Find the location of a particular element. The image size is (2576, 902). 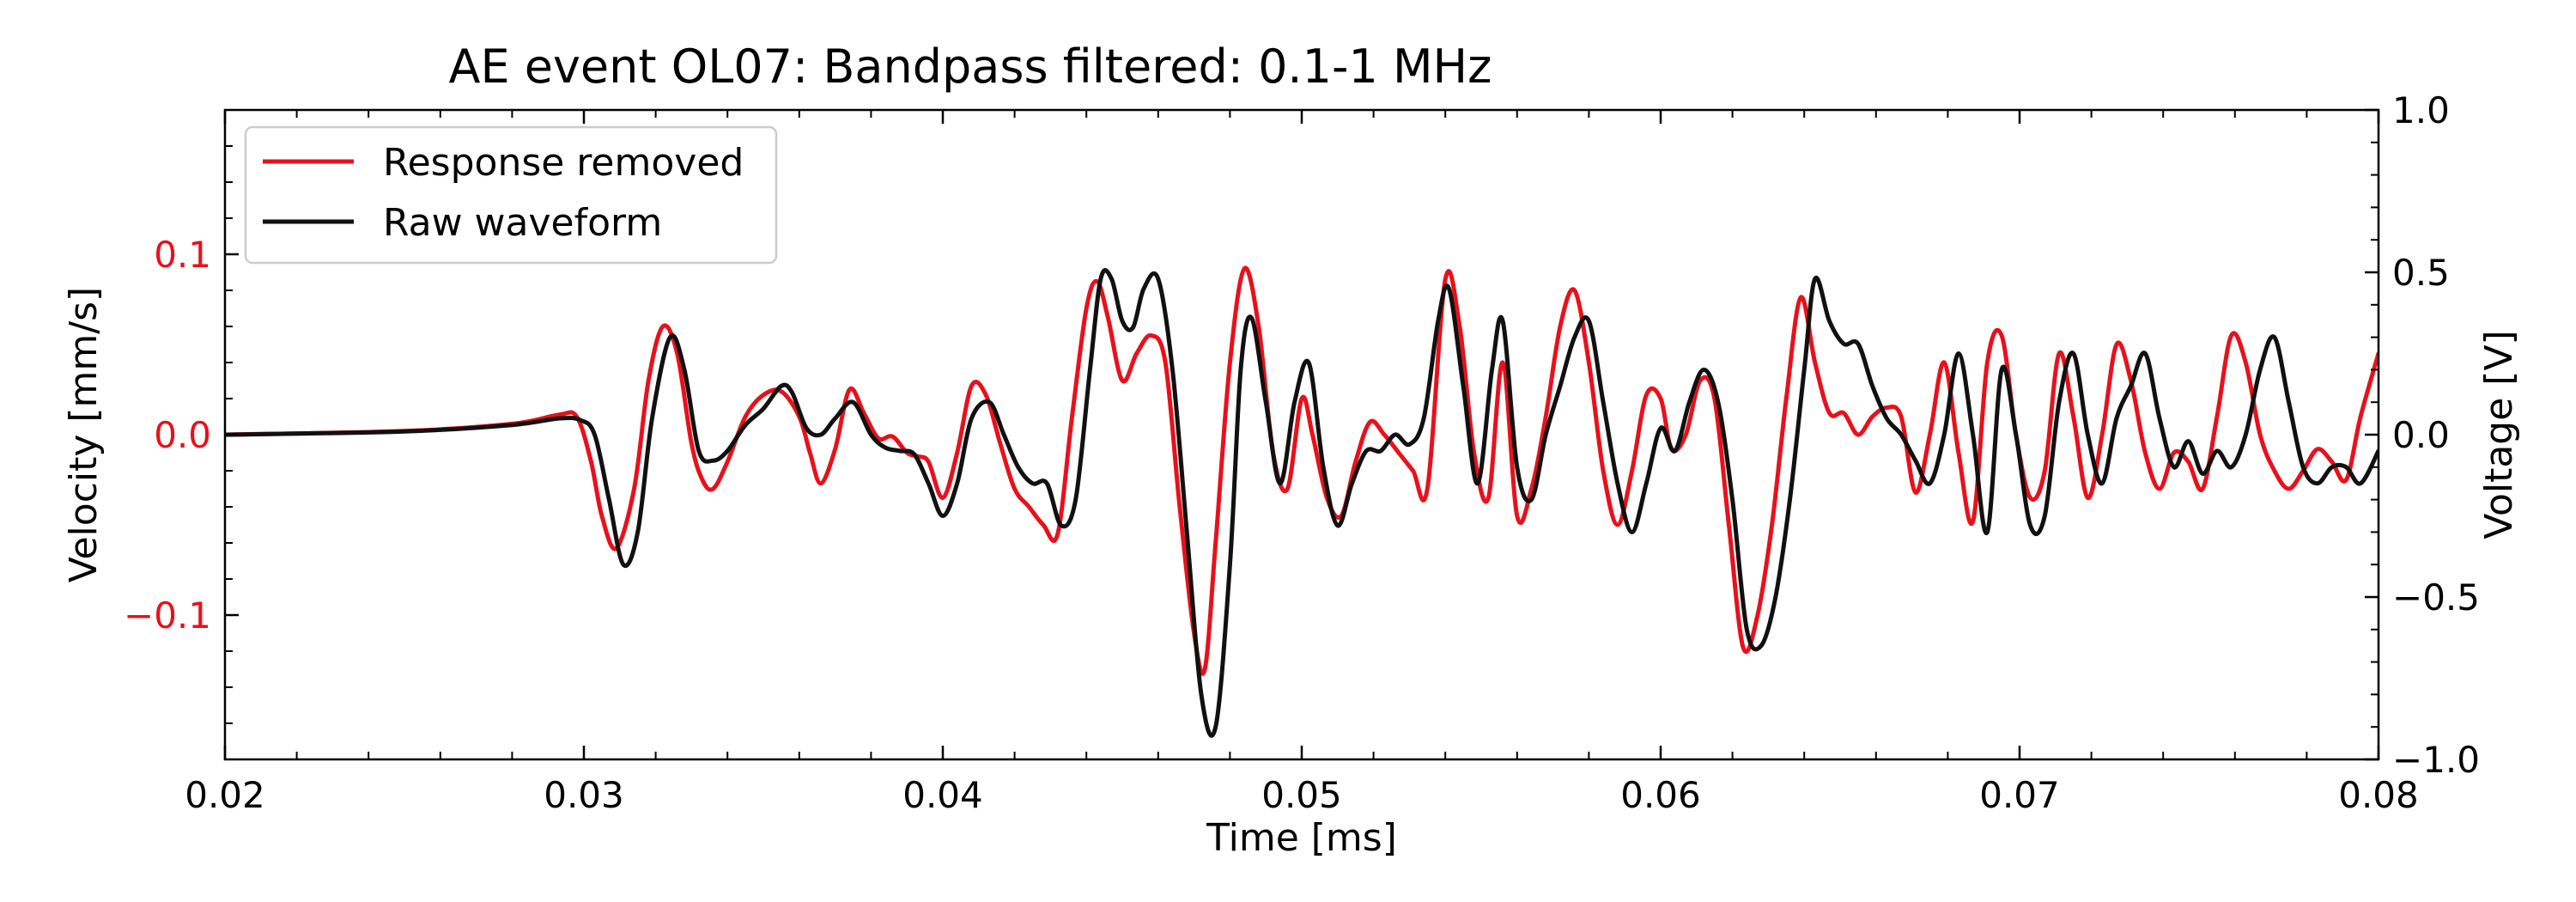

x-tick-label: 0.03 is located at coordinates (584, 795).